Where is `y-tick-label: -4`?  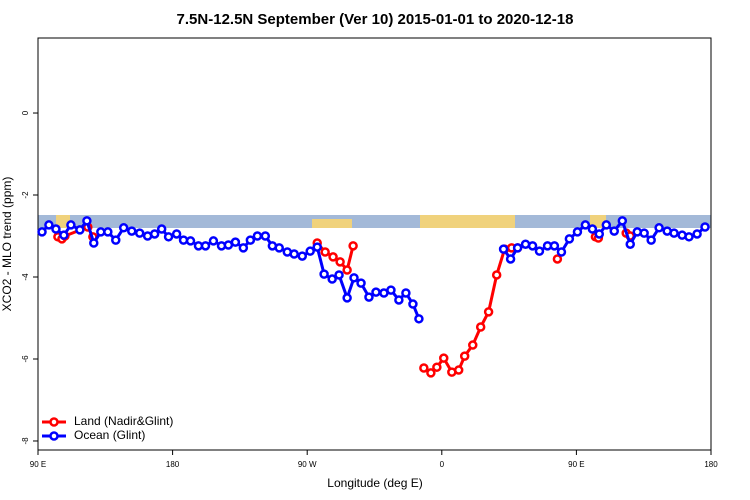
y-tick-label: -4 is located at coordinates (25, 277).